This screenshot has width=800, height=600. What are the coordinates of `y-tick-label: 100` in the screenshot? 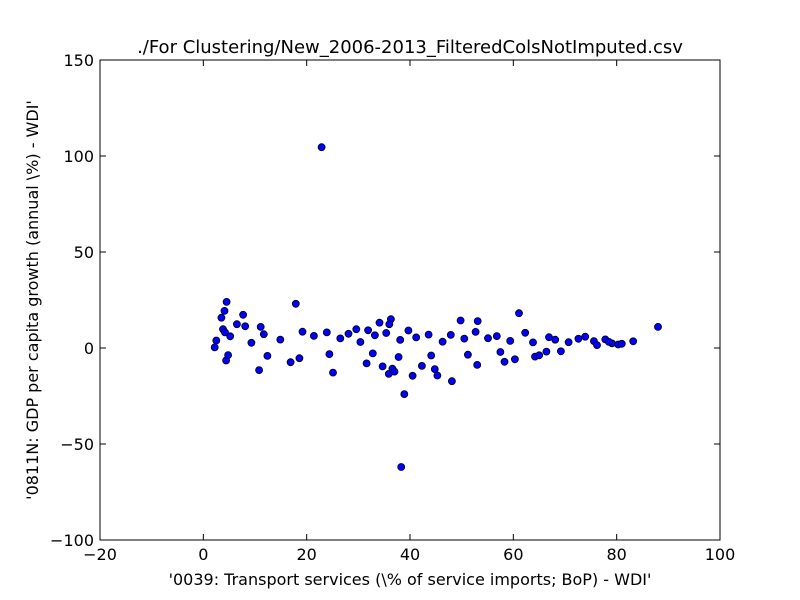 It's located at (78, 156).